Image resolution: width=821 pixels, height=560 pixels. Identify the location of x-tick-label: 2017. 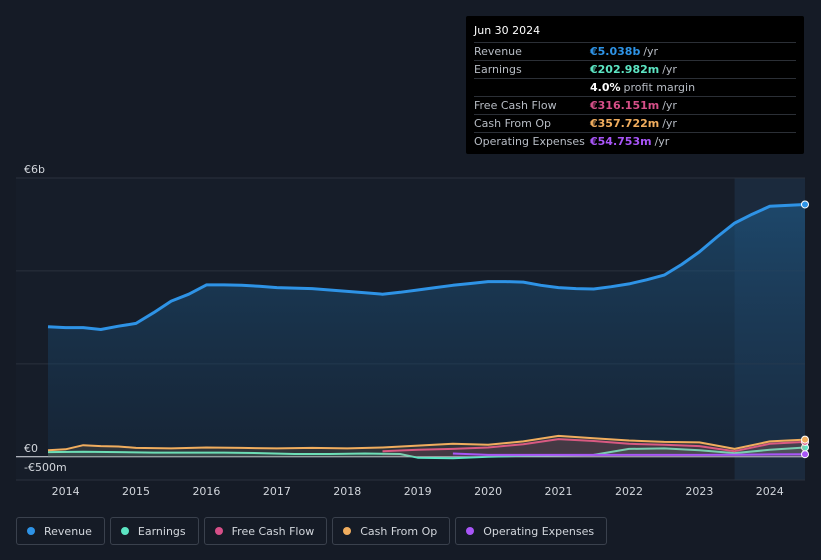
(277, 491).